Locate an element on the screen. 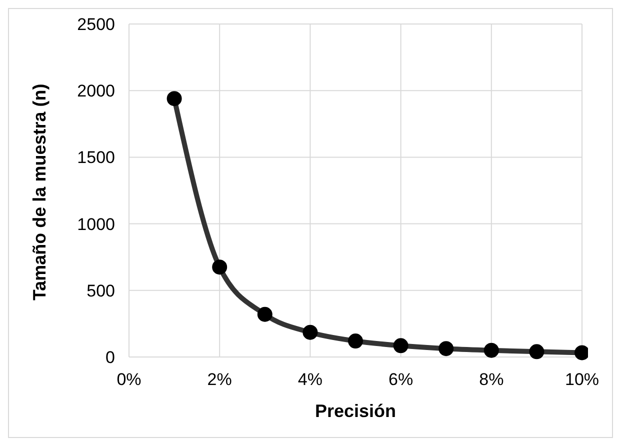 The image size is (621, 444). x-tick-label: 4% is located at coordinates (310, 380).